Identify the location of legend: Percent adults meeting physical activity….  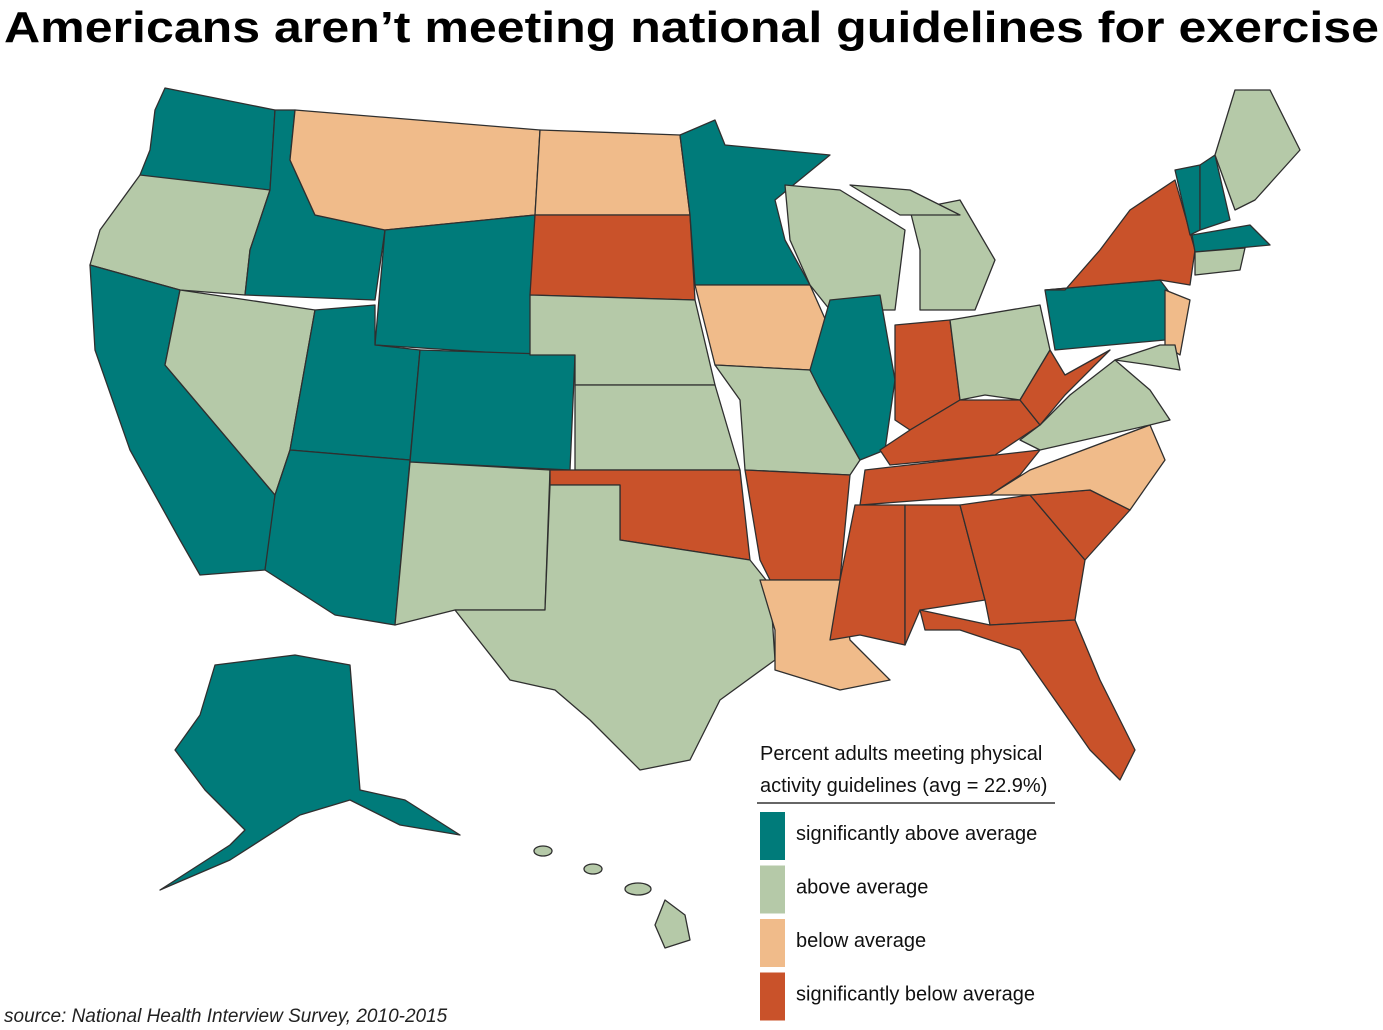
(906, 882).